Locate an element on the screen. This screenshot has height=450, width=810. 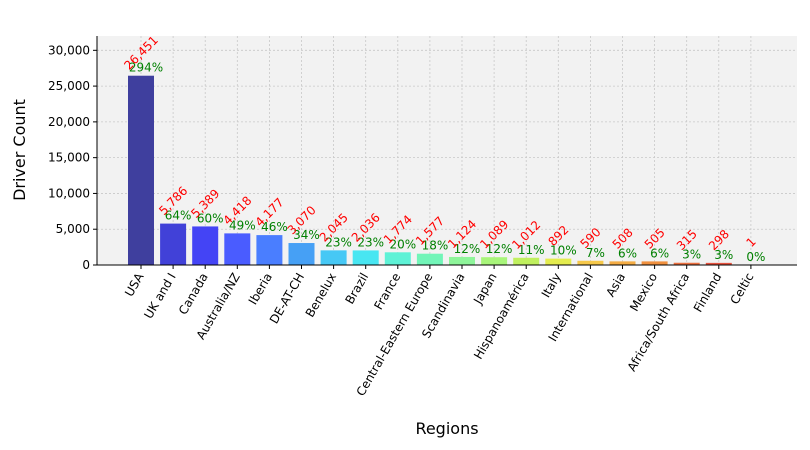
y-tick-label: 30,000 is located at coordinates (69, 50).